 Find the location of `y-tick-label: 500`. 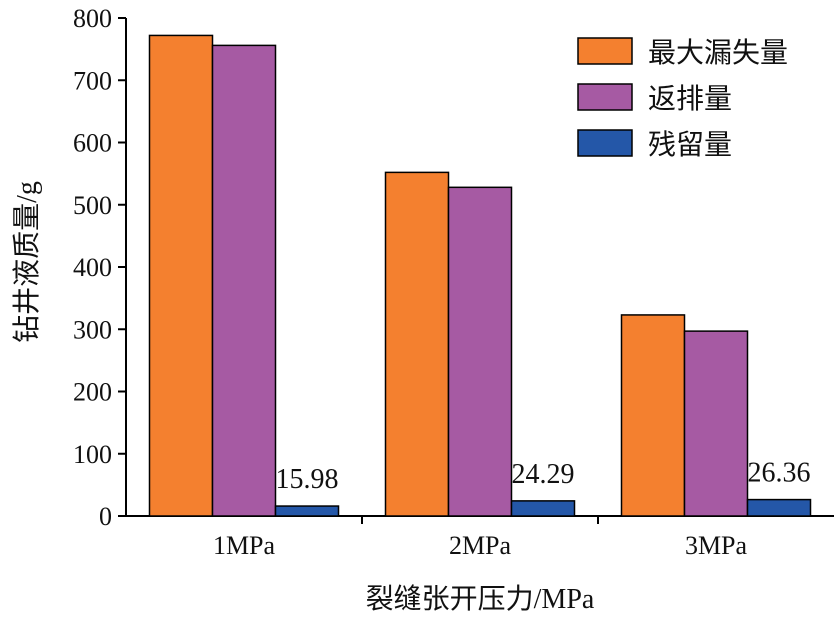

y-tick-label: 500 is located at coordinates (92, 205).